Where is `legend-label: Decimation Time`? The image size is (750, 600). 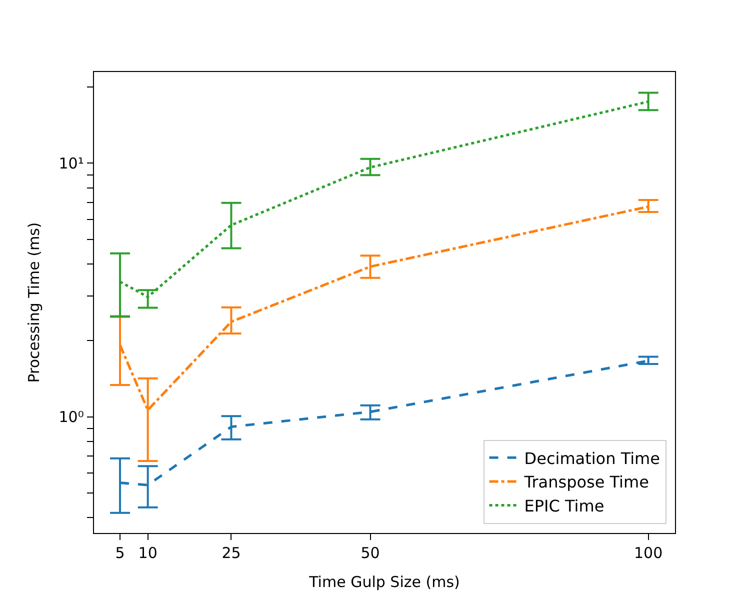
legend-label: Decimation Time is located at coordinates (592, 458).